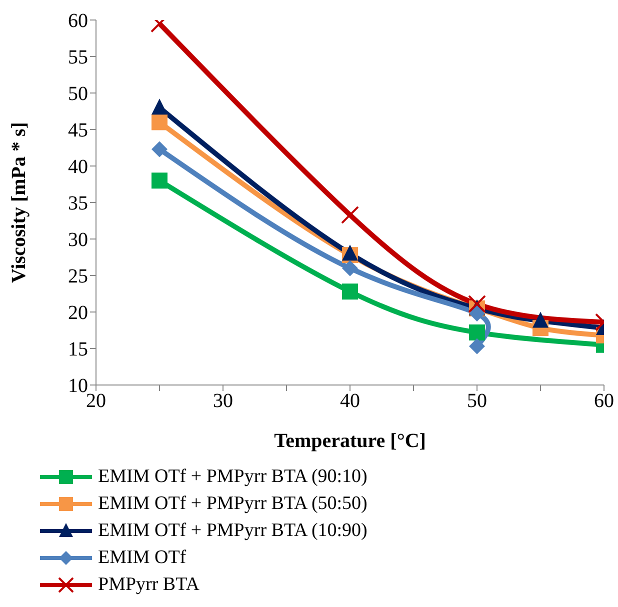 The height and width of the screenshot is (607, 618). What do you see at coordinates (233, 477) in the screenshot?
I see `legend-label: EMIM OTf + PMPyrr BTA (90:10)` at bounding box center [233, 477].